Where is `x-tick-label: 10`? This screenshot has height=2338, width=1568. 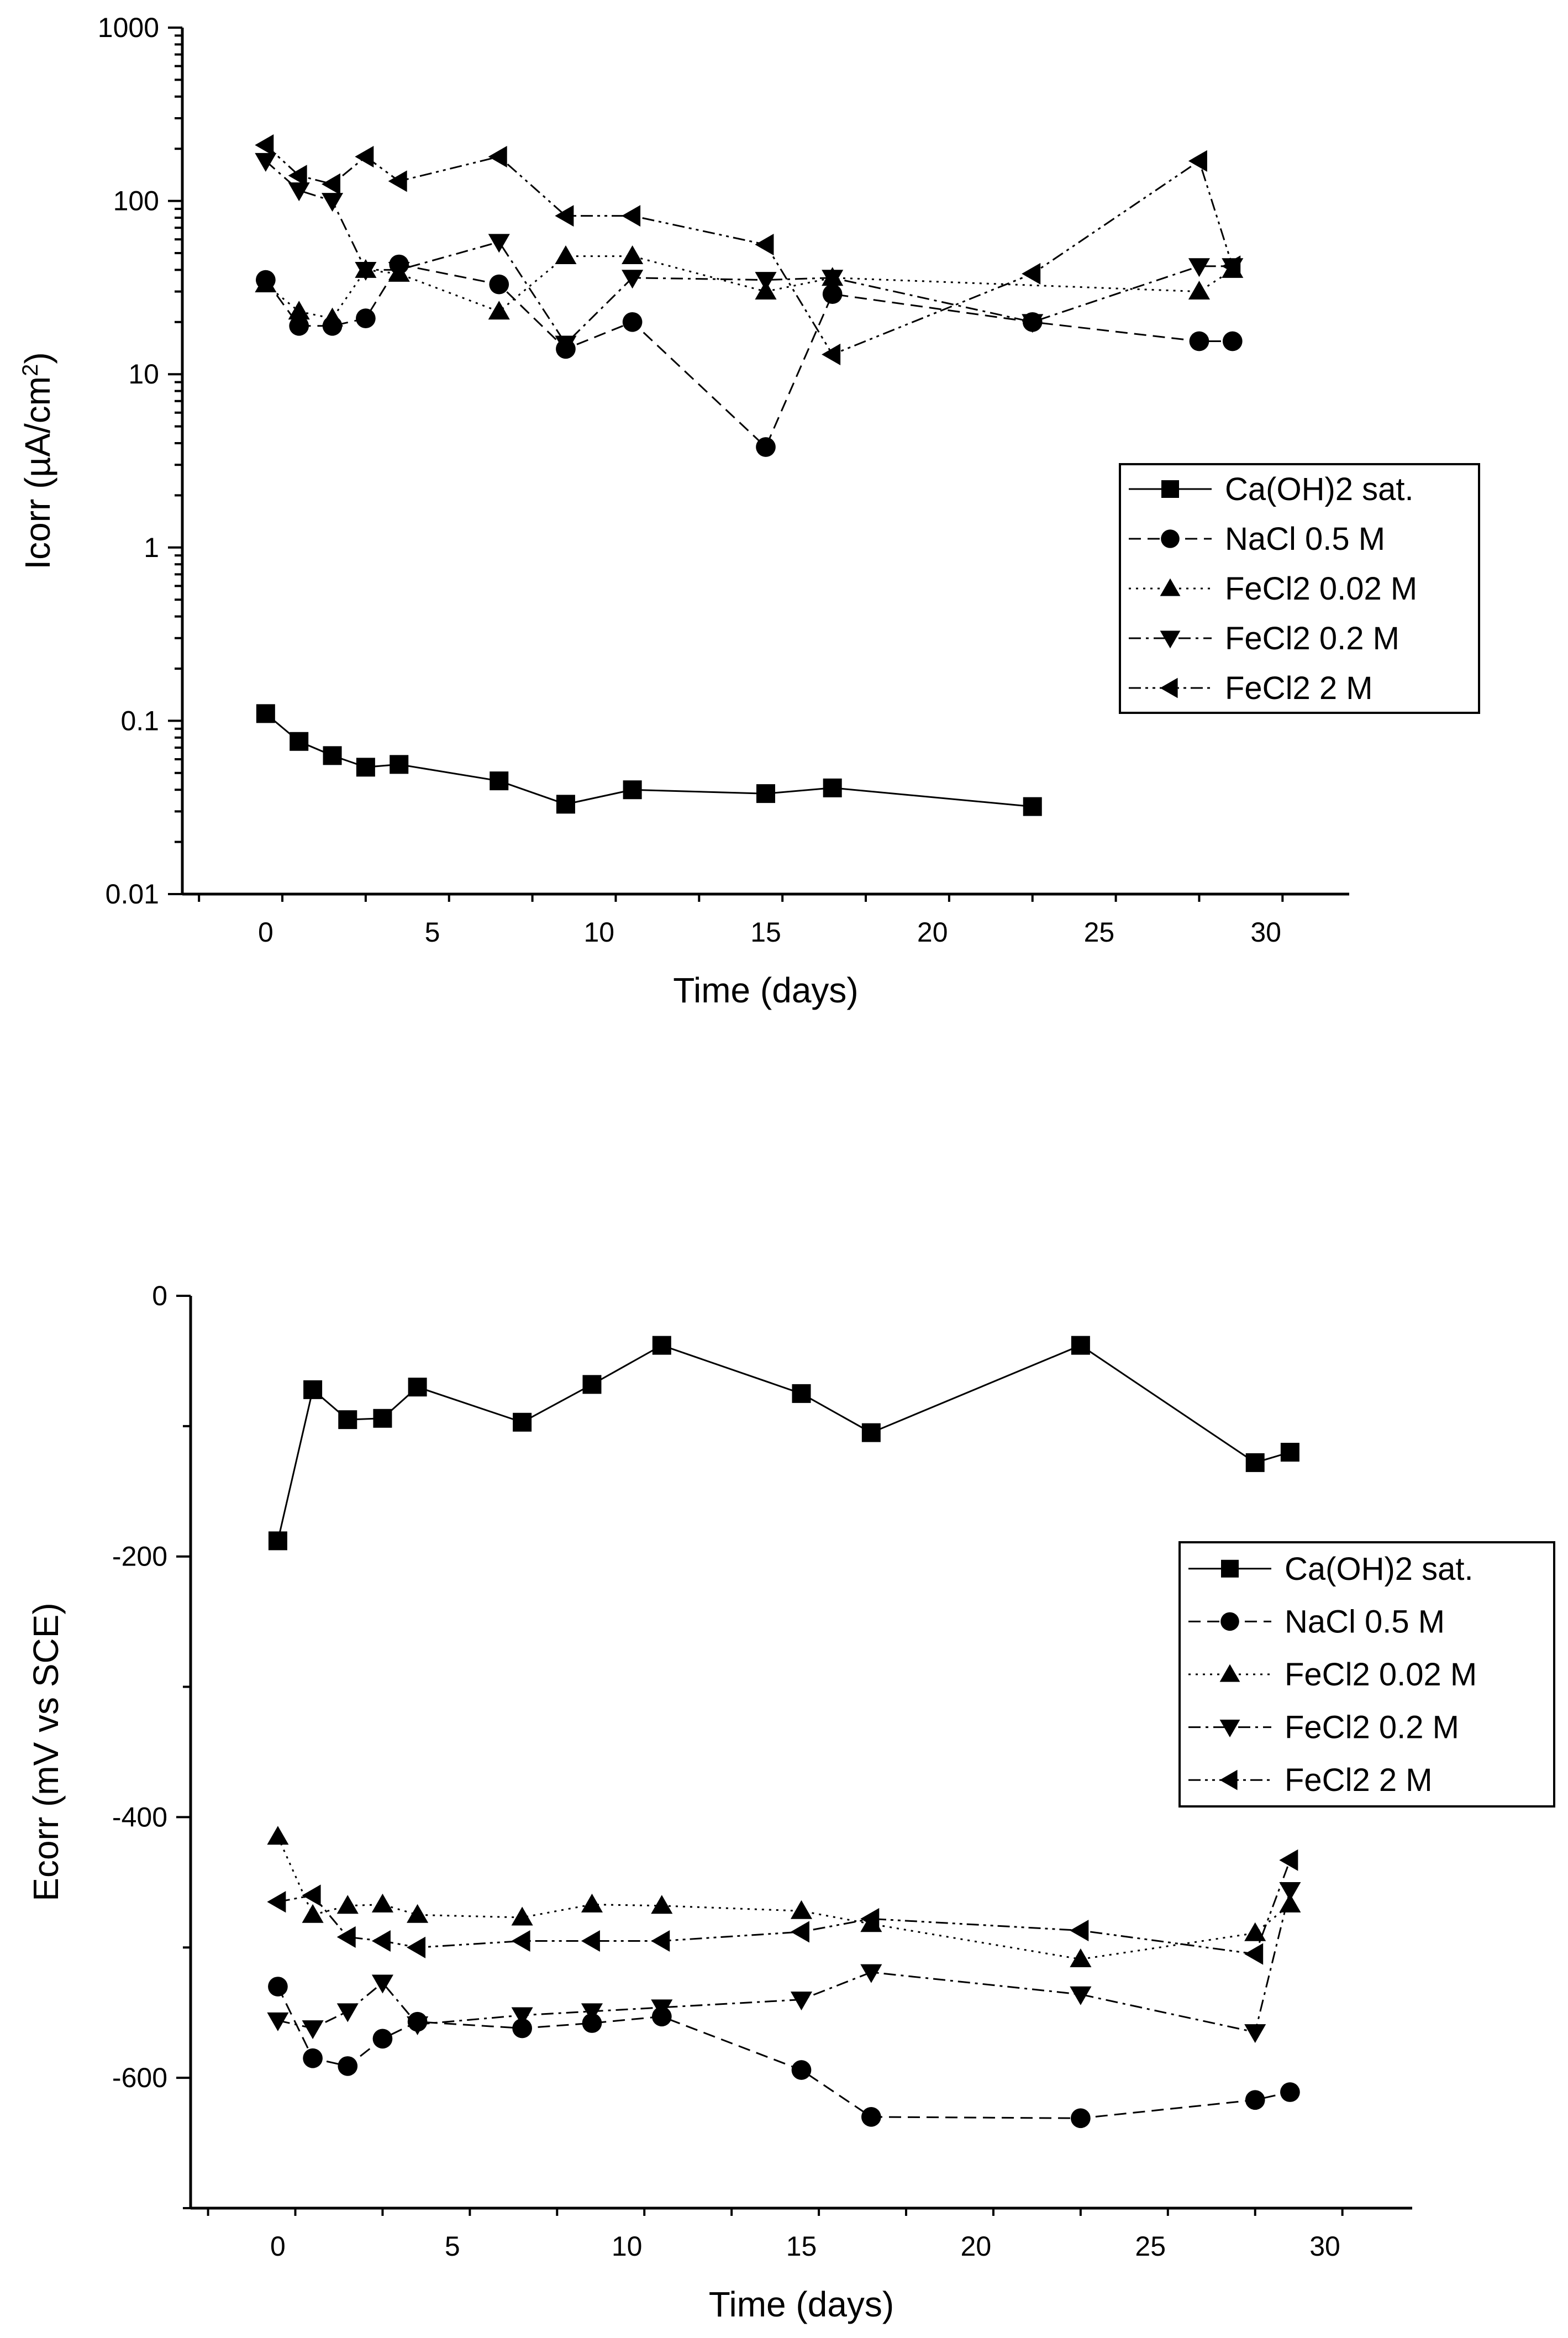 x-tick-label: 10 is located at coordinates (598, 932).